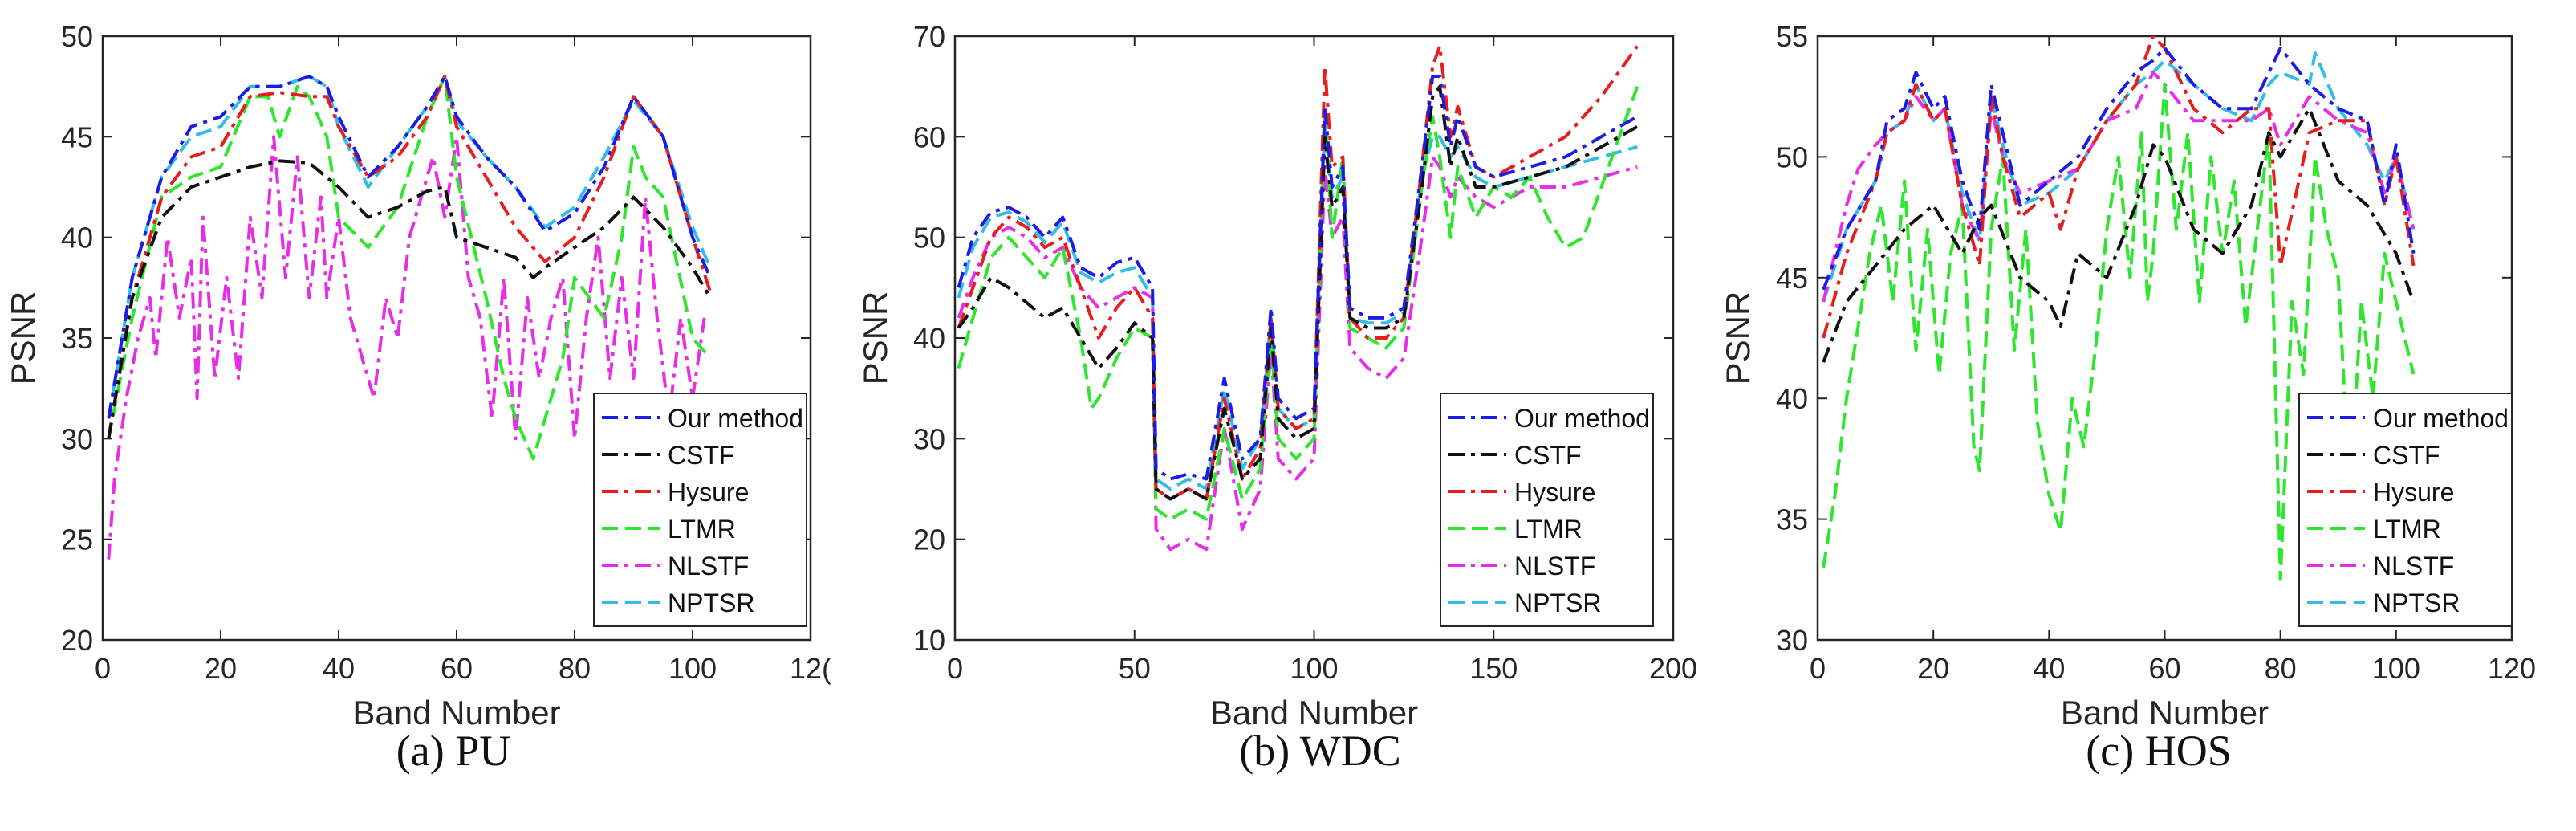 This screenshot has width=2576, height=831. What do you see at coordinates (2512, 668) in the screenshot?
I see `x-tick-label: 120` at bounding box center [2512, 668].